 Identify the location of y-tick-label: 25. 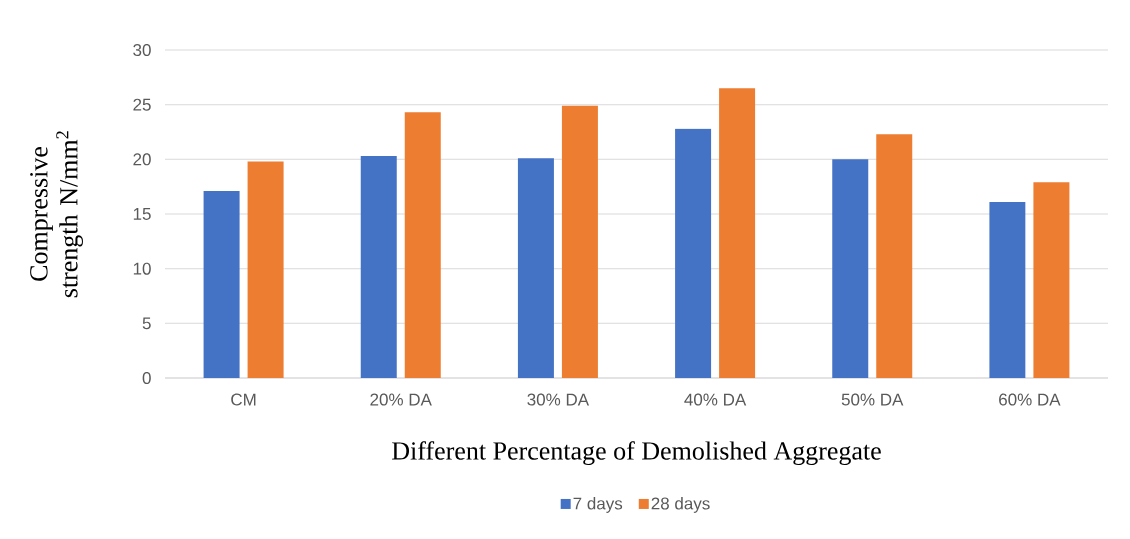
(142, 104).